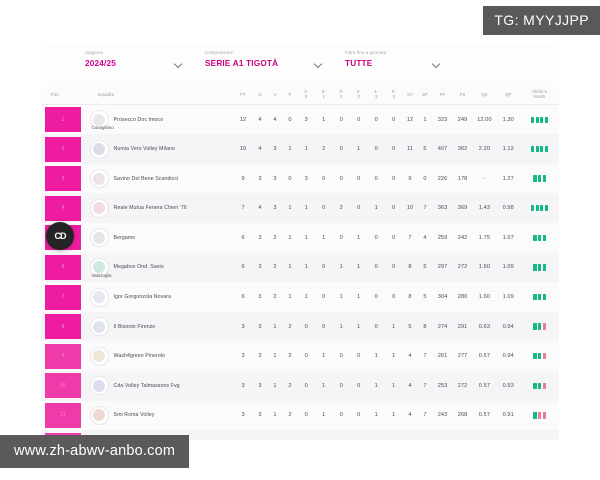  I want to click on team-name: Il Bisonte Firenze, so click(134, 326).